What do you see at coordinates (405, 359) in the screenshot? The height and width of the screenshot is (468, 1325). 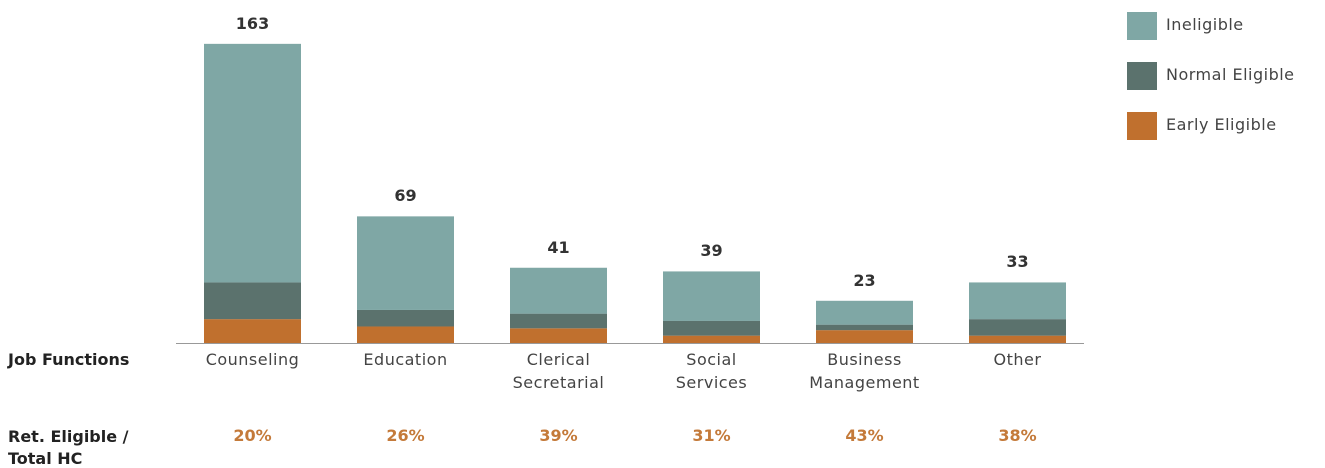 I see `x-tick-label: Education` at bounding box center [405, 359].